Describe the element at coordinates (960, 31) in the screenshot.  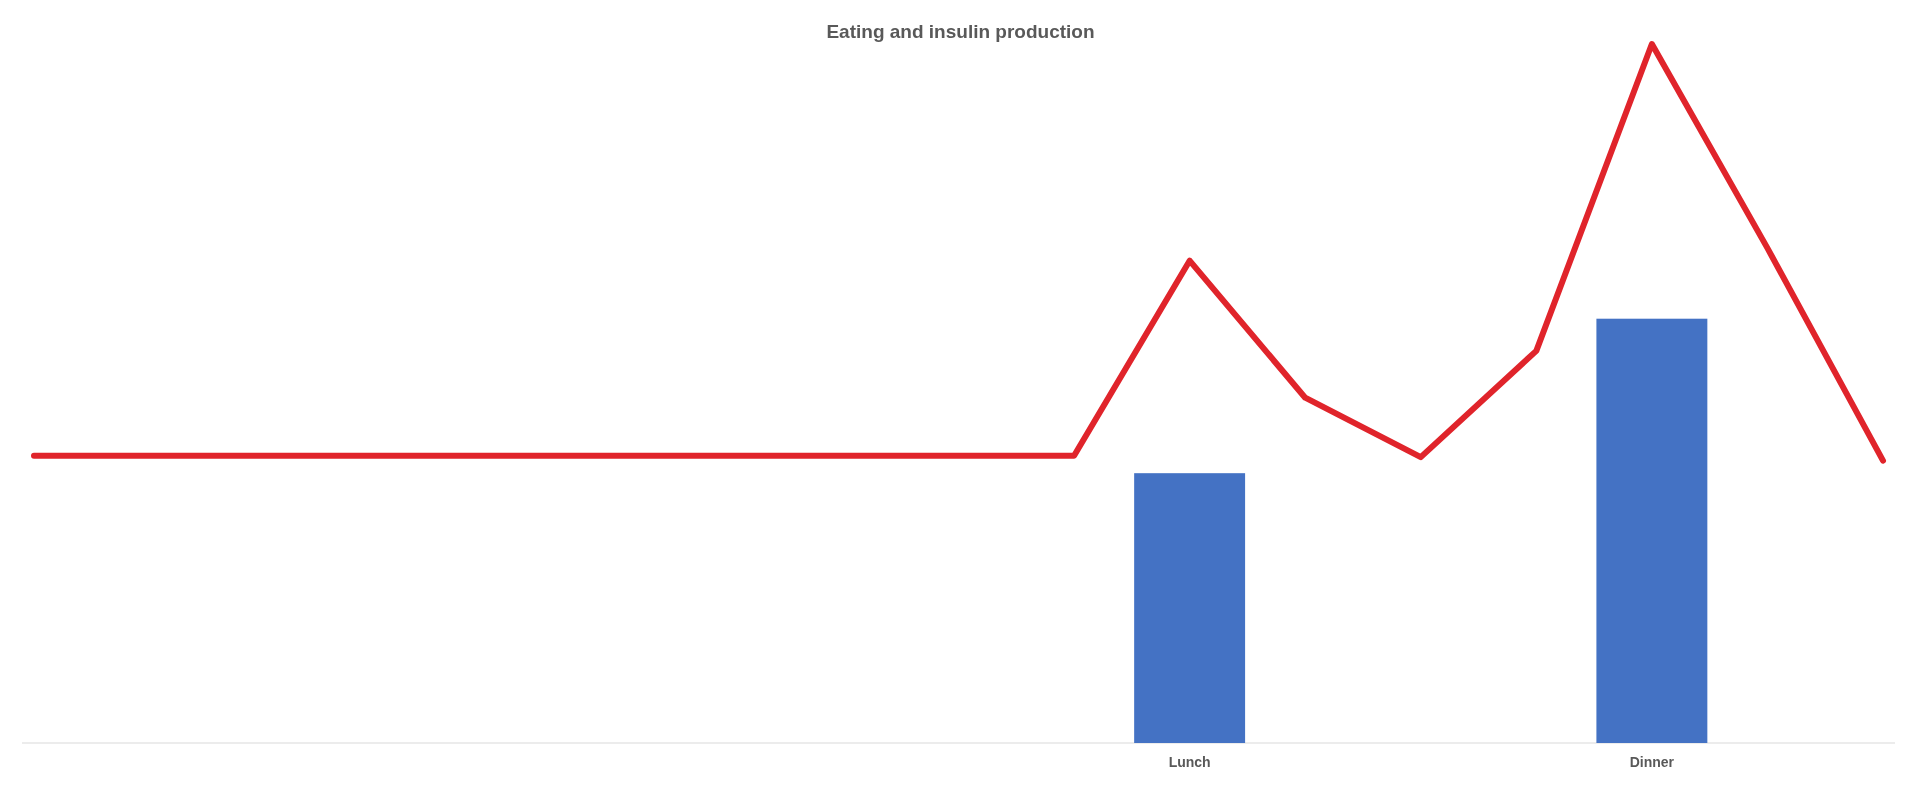
I see `chart-title: Eating and insulin production` at that location.